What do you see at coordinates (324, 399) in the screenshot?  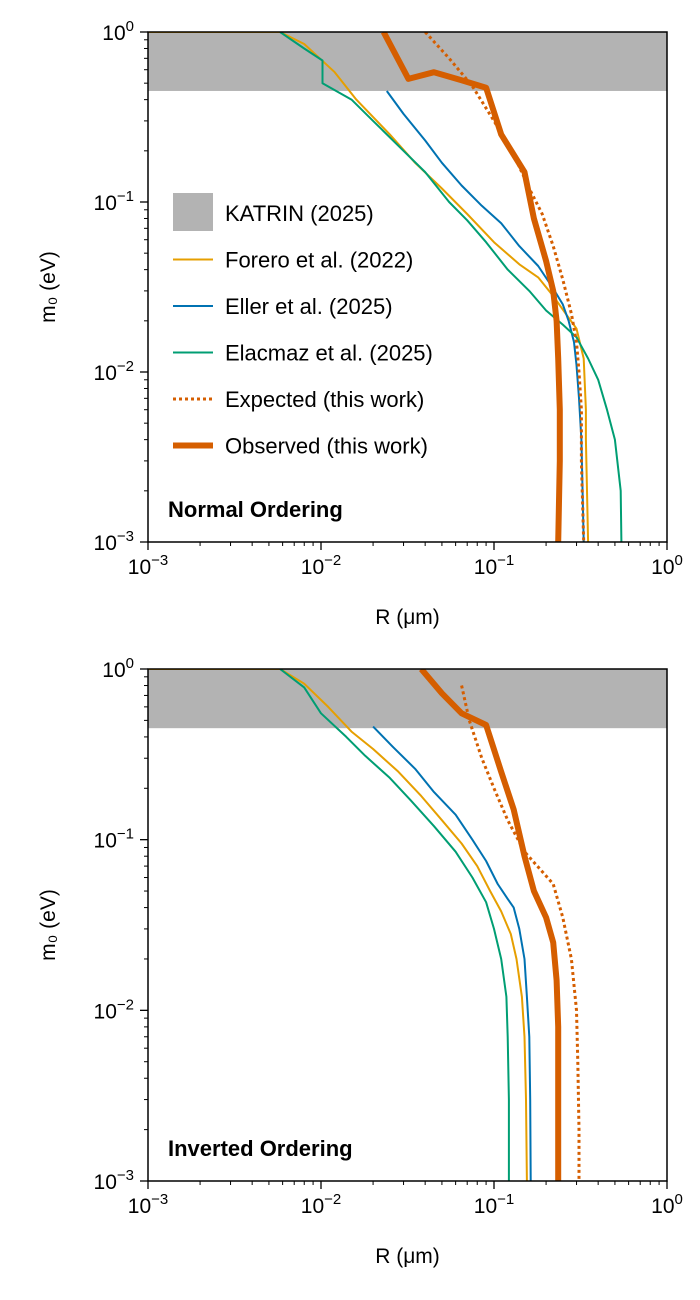 I see `legend-label: Expected (this work)` at bounding box center [324, 399].